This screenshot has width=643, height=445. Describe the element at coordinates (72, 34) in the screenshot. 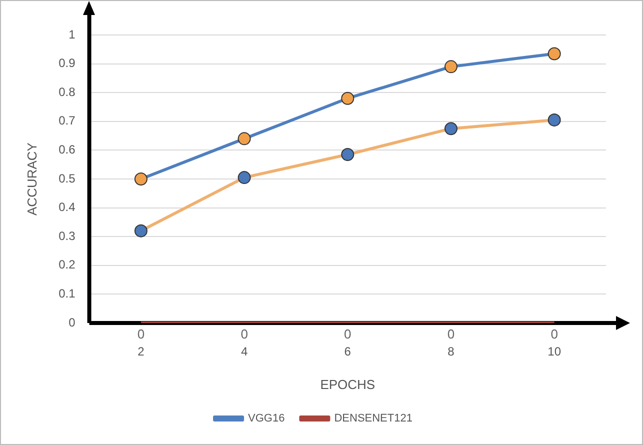

I see `y-tick-label: 1` at that location.